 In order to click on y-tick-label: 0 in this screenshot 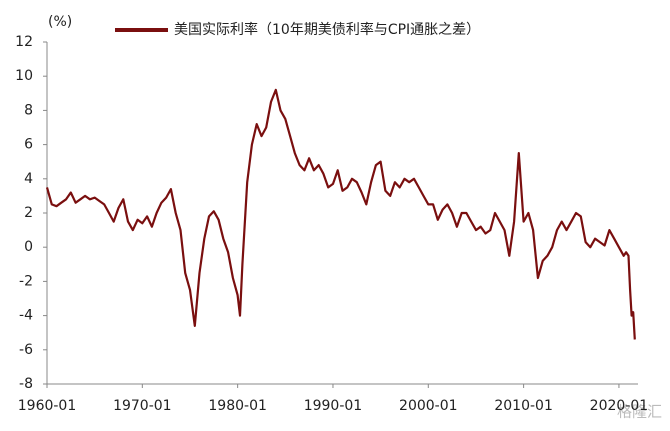, I will do `click(28, 247)`.